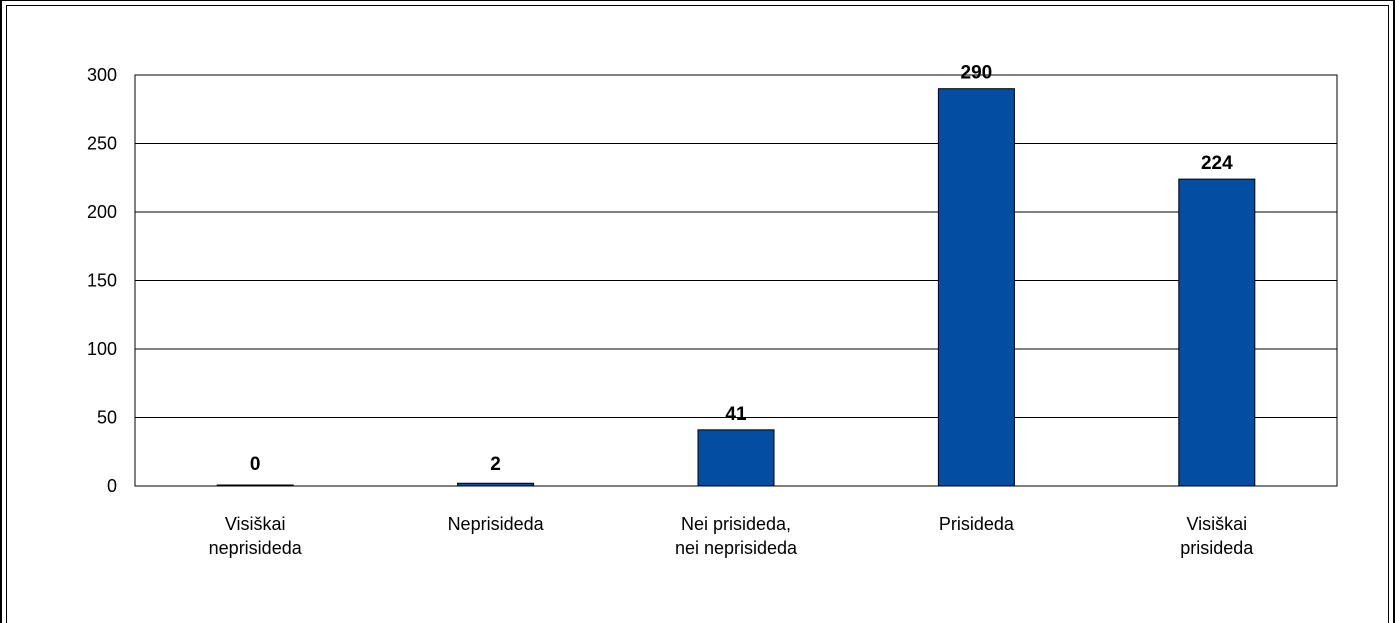 The width and height of the screenshot is (1395, 623). Describe the element at coordinates (977, 73) in the screenshot. I see `data-label: 290` at that location.